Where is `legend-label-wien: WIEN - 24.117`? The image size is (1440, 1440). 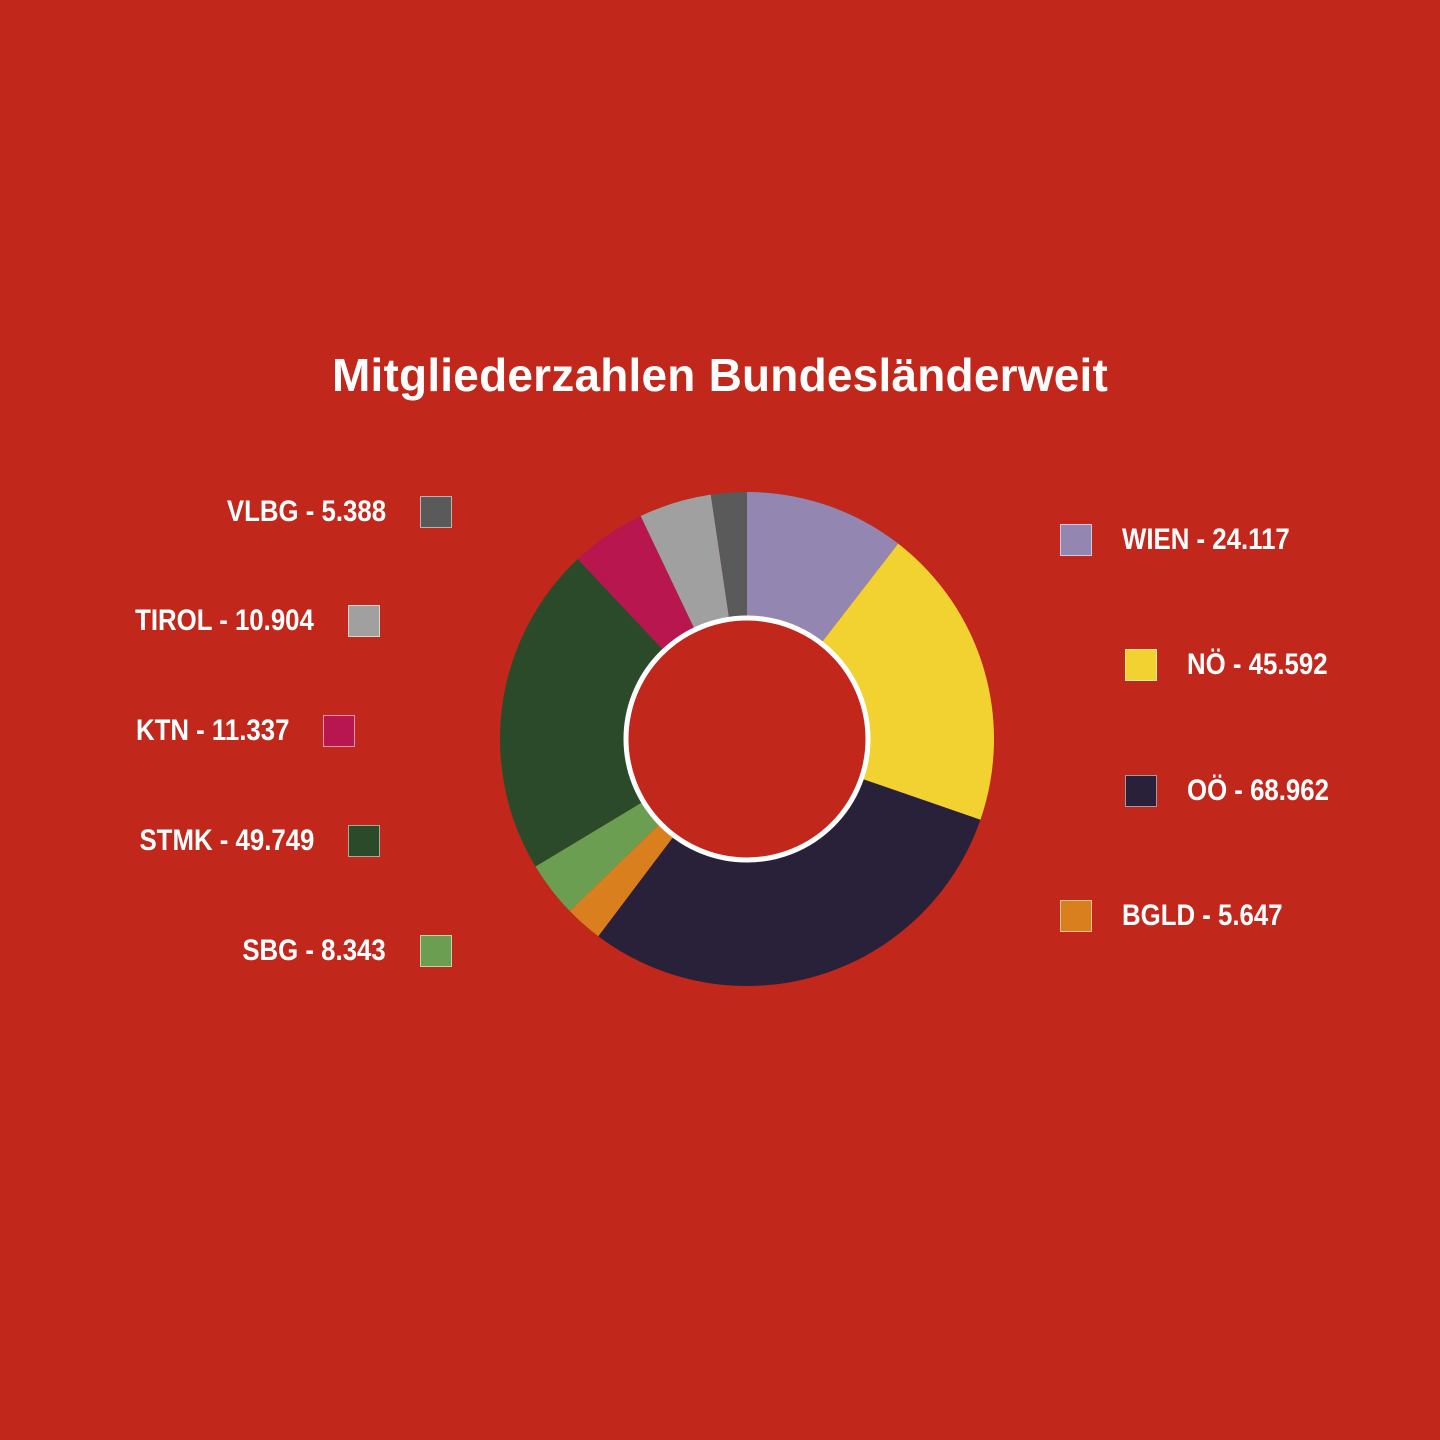
legend-label-wien: WIEN - 24.117 is located at coordinates (1206, 539).